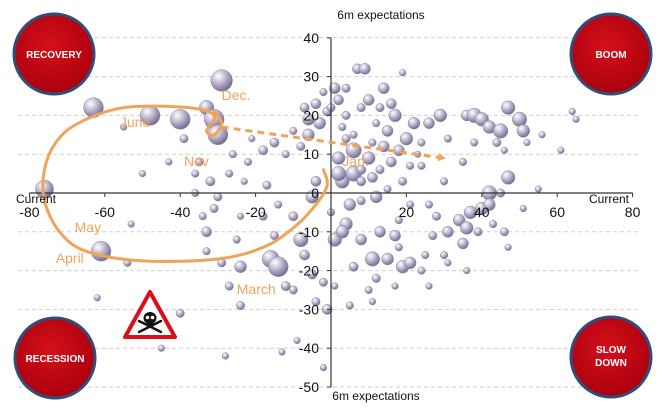  What do you see at coordinates (315, 193) in the screenshot?
I see `y-tick-label-4: 0` at bounding box center [315, 193].